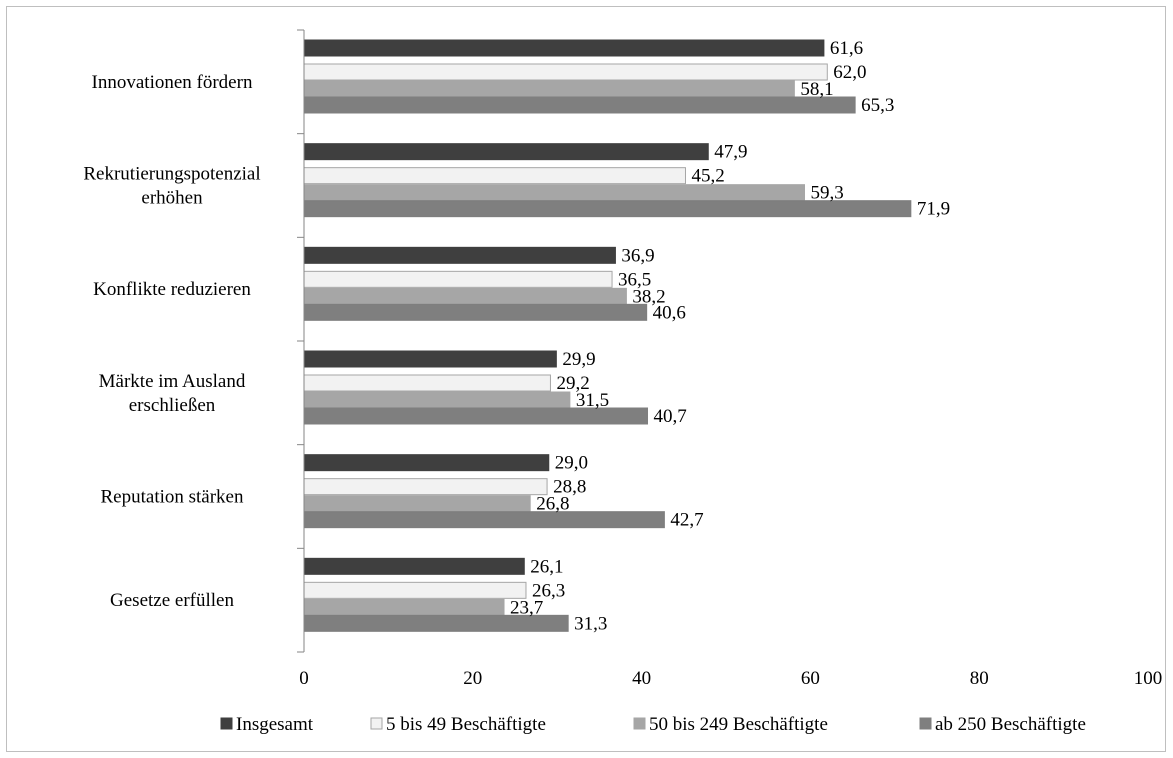  I want to click on category-label-1: Innovationen fördern, so click(172, 82).